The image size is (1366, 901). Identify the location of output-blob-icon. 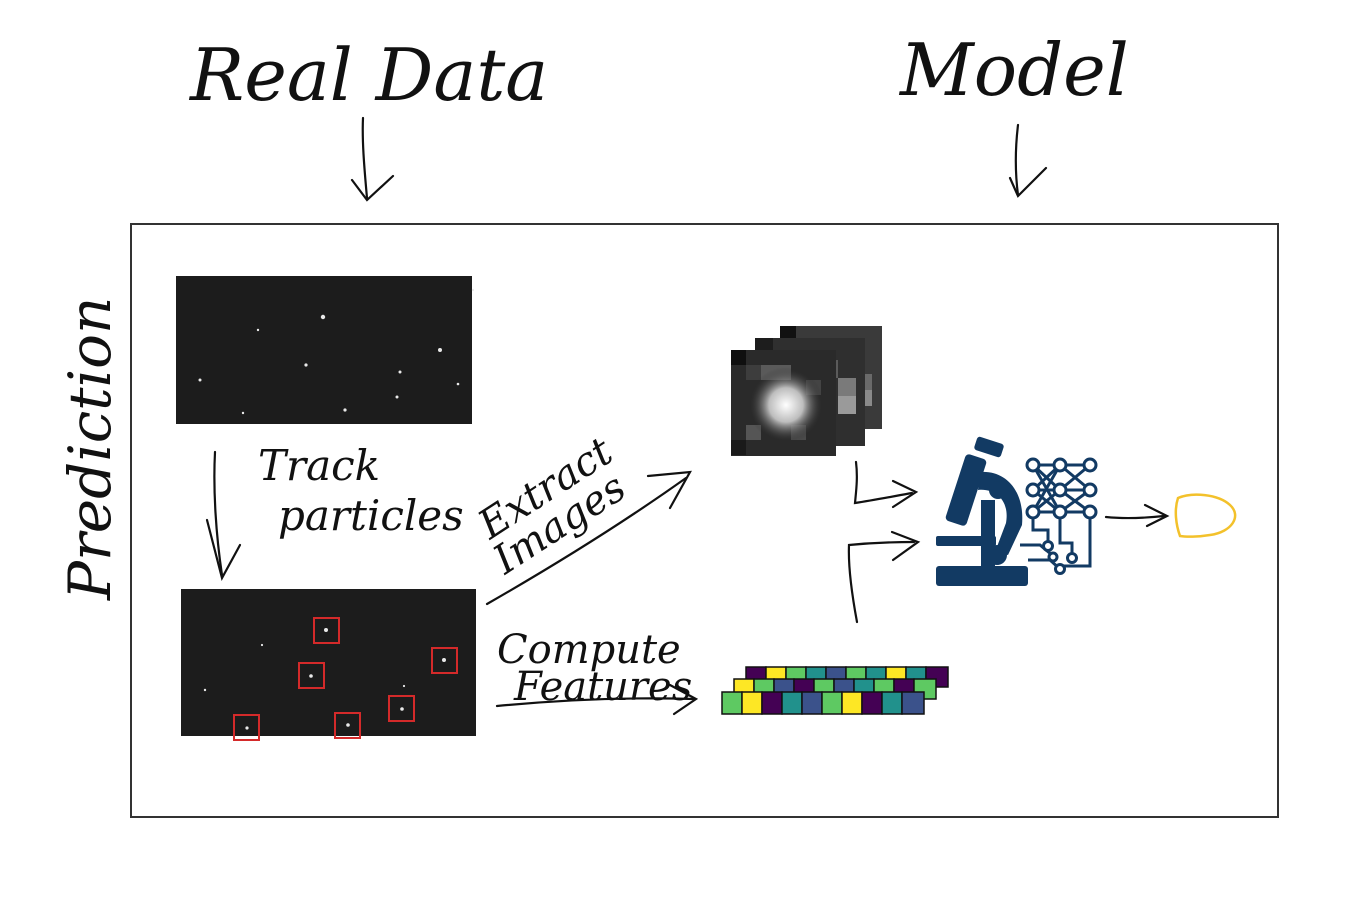
(1205, 515).